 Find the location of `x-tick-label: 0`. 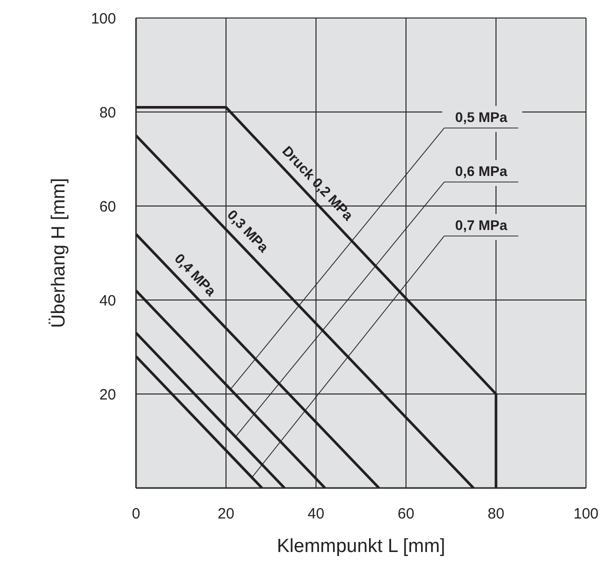

x-tick-label: 0 is located at coordinates (136, 514).